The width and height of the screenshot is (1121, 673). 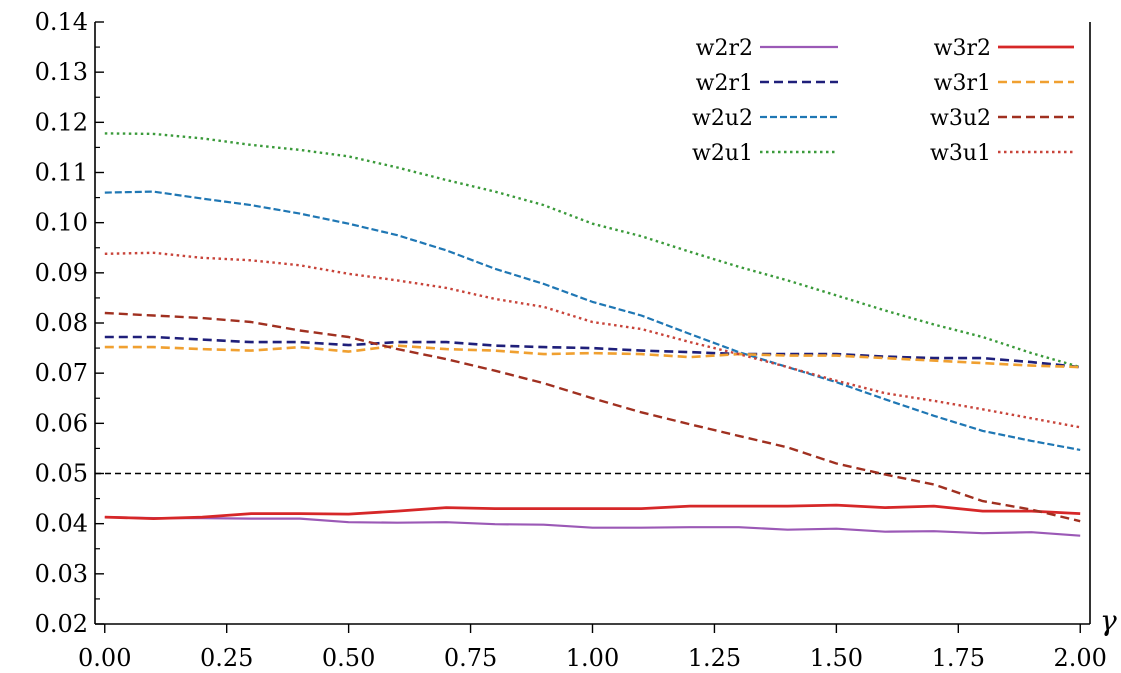 What do you see at coordinates (61, 574) in the screenshot?
I see `y-tick-label: 0.03` at bounding box center [61, 574].